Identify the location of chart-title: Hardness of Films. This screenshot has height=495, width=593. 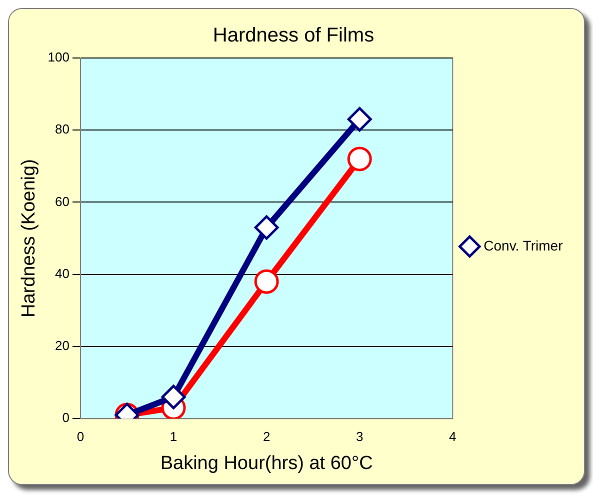
(293, 35).